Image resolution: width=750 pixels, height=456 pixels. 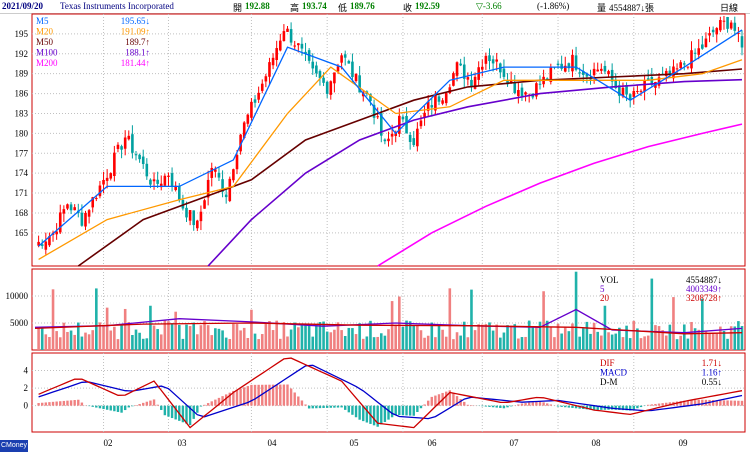 What do you see at coordinates (135, 21) in the screenshot?
I see `price-legend-value: 195.65↓` at bounding box center [135, 21].